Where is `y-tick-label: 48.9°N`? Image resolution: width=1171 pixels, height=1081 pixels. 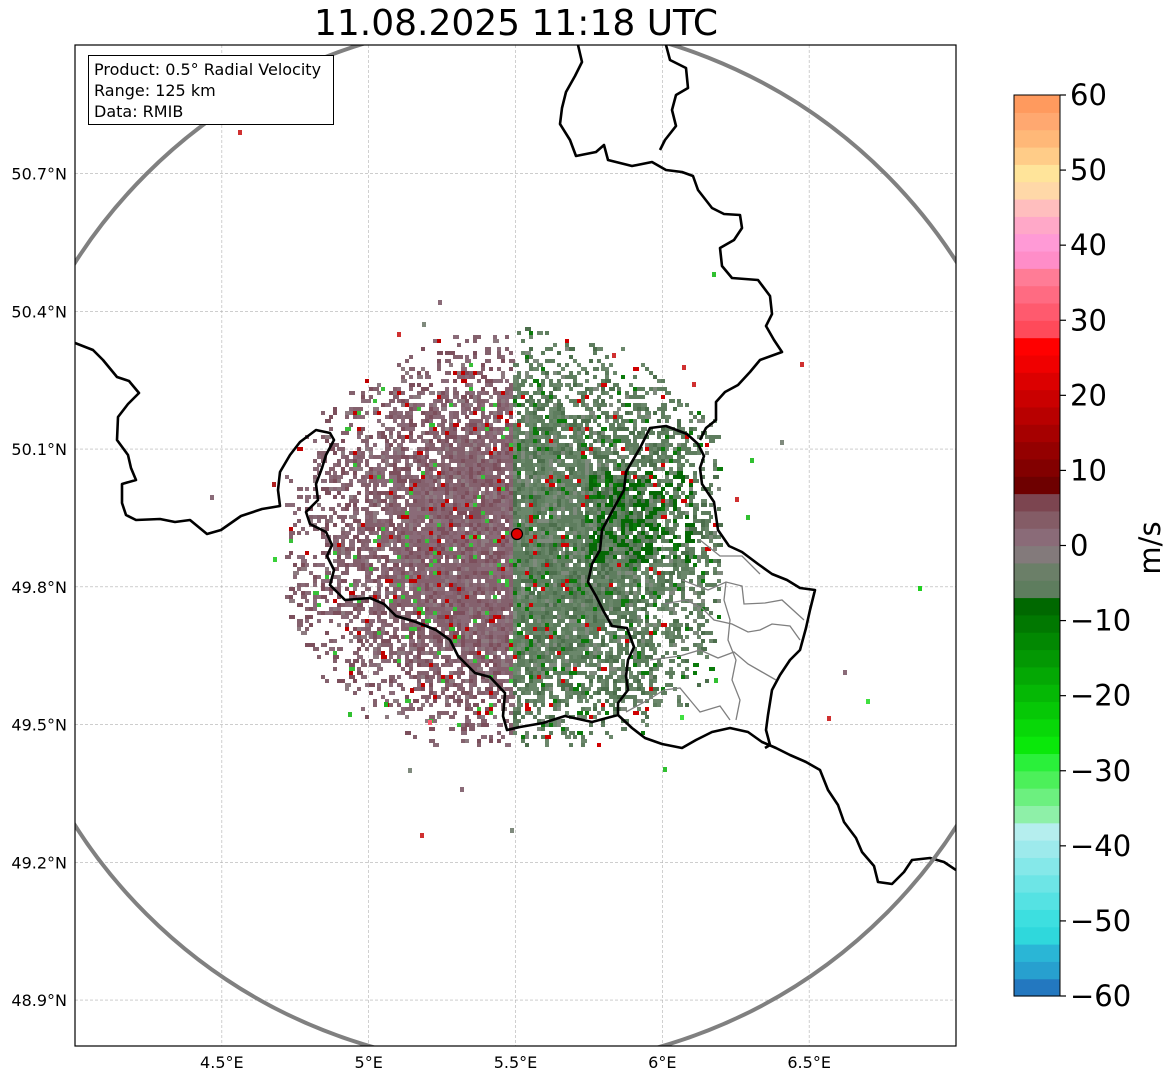 y-tick-label: 48.9°N is located at coordinates (39, 1000).